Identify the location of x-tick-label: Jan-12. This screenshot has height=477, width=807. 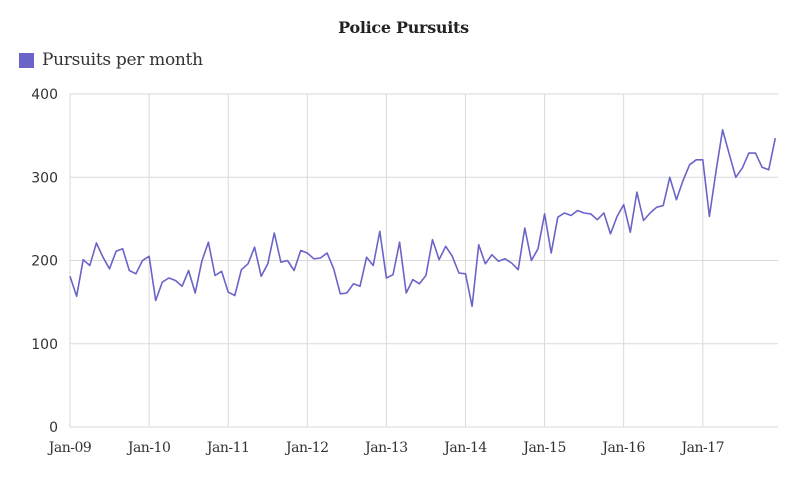
(306, 448).